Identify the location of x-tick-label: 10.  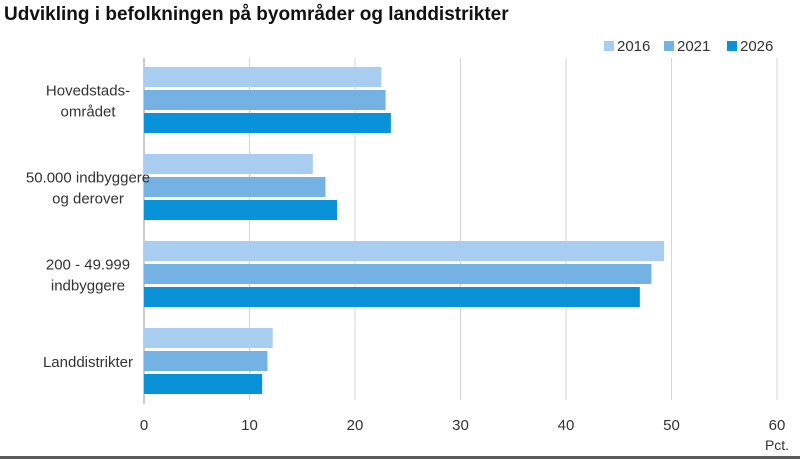
(249, 425).